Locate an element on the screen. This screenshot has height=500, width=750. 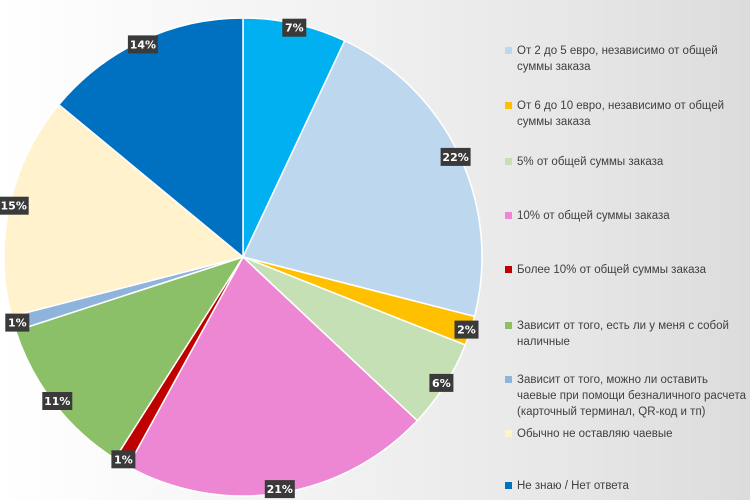
legend-item-8: Обычно не оставляю чаевые is located at coordinates (627, 434).